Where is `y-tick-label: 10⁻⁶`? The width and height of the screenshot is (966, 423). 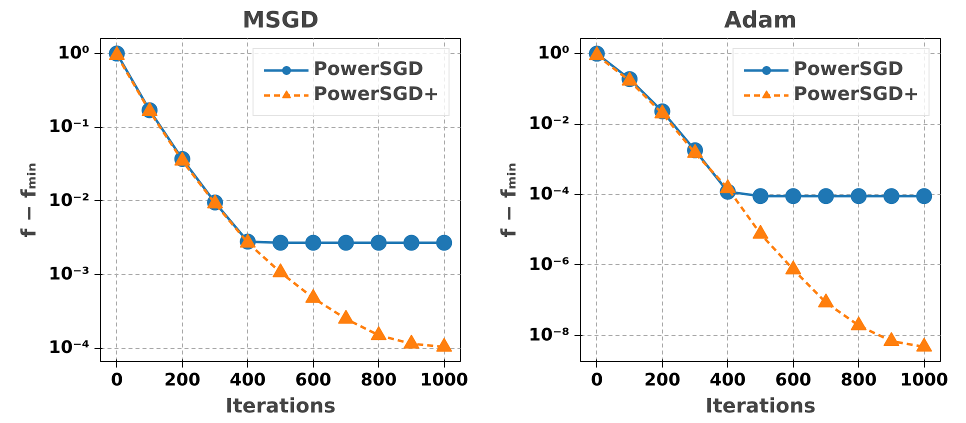 y-tick-label: 10⁻⁶ is located at coordinates (549, 264).